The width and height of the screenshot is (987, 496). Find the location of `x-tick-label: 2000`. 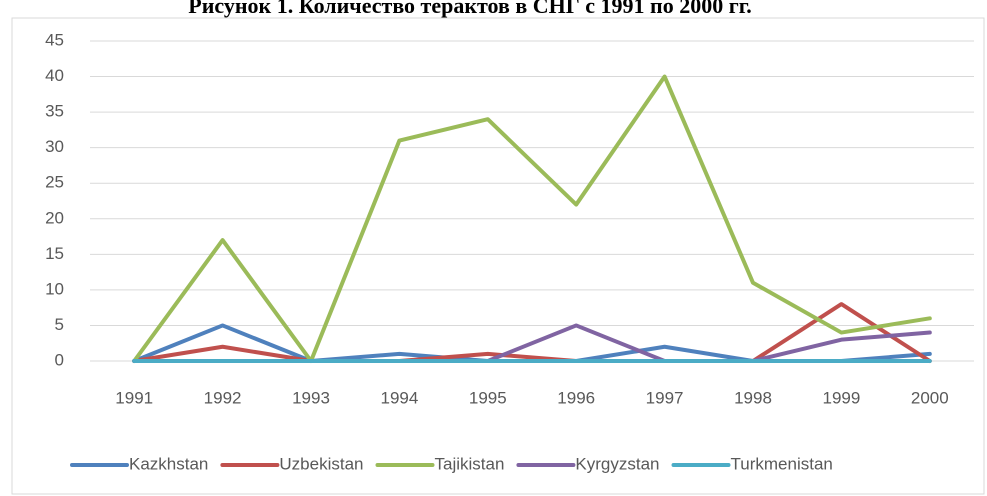

x-tick-label: 2000 is located at coordinates (930, 397).